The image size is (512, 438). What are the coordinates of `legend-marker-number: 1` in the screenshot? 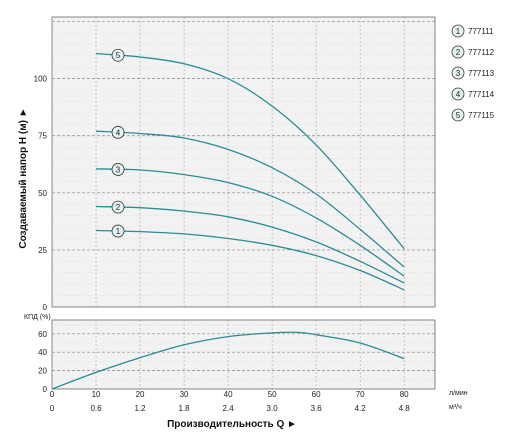 It's located at (458, 31).